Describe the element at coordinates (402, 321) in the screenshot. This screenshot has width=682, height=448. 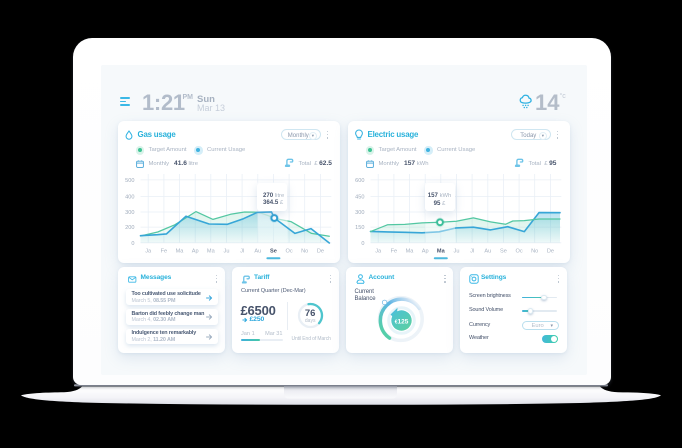
I see `svg-text: €125` at that location.